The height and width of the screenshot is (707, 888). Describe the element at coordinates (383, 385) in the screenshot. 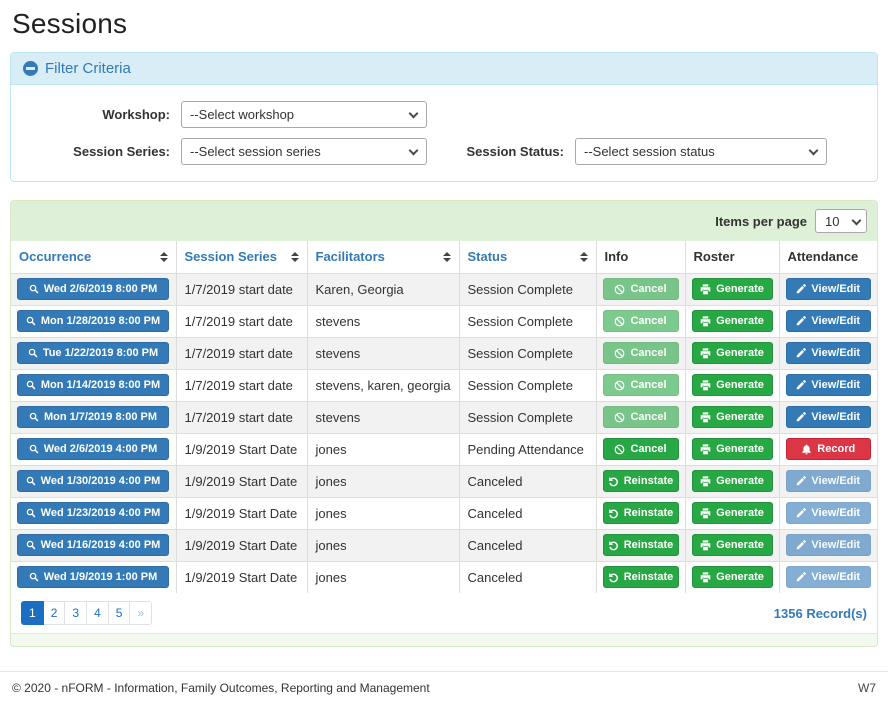

I see `facilitators-cell: stevens, karen, georgia` at that location.